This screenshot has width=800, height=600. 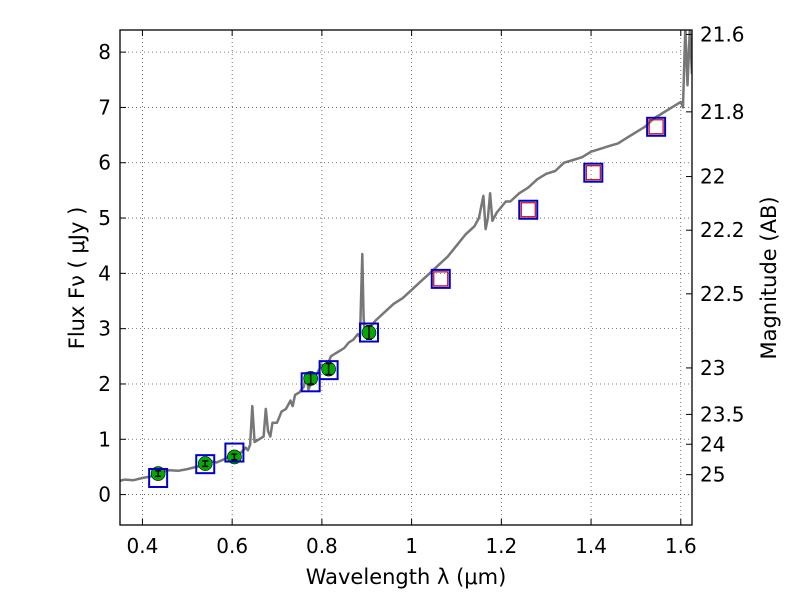 I want to click on x-tick-label: 1, so click(x=411, y=546).